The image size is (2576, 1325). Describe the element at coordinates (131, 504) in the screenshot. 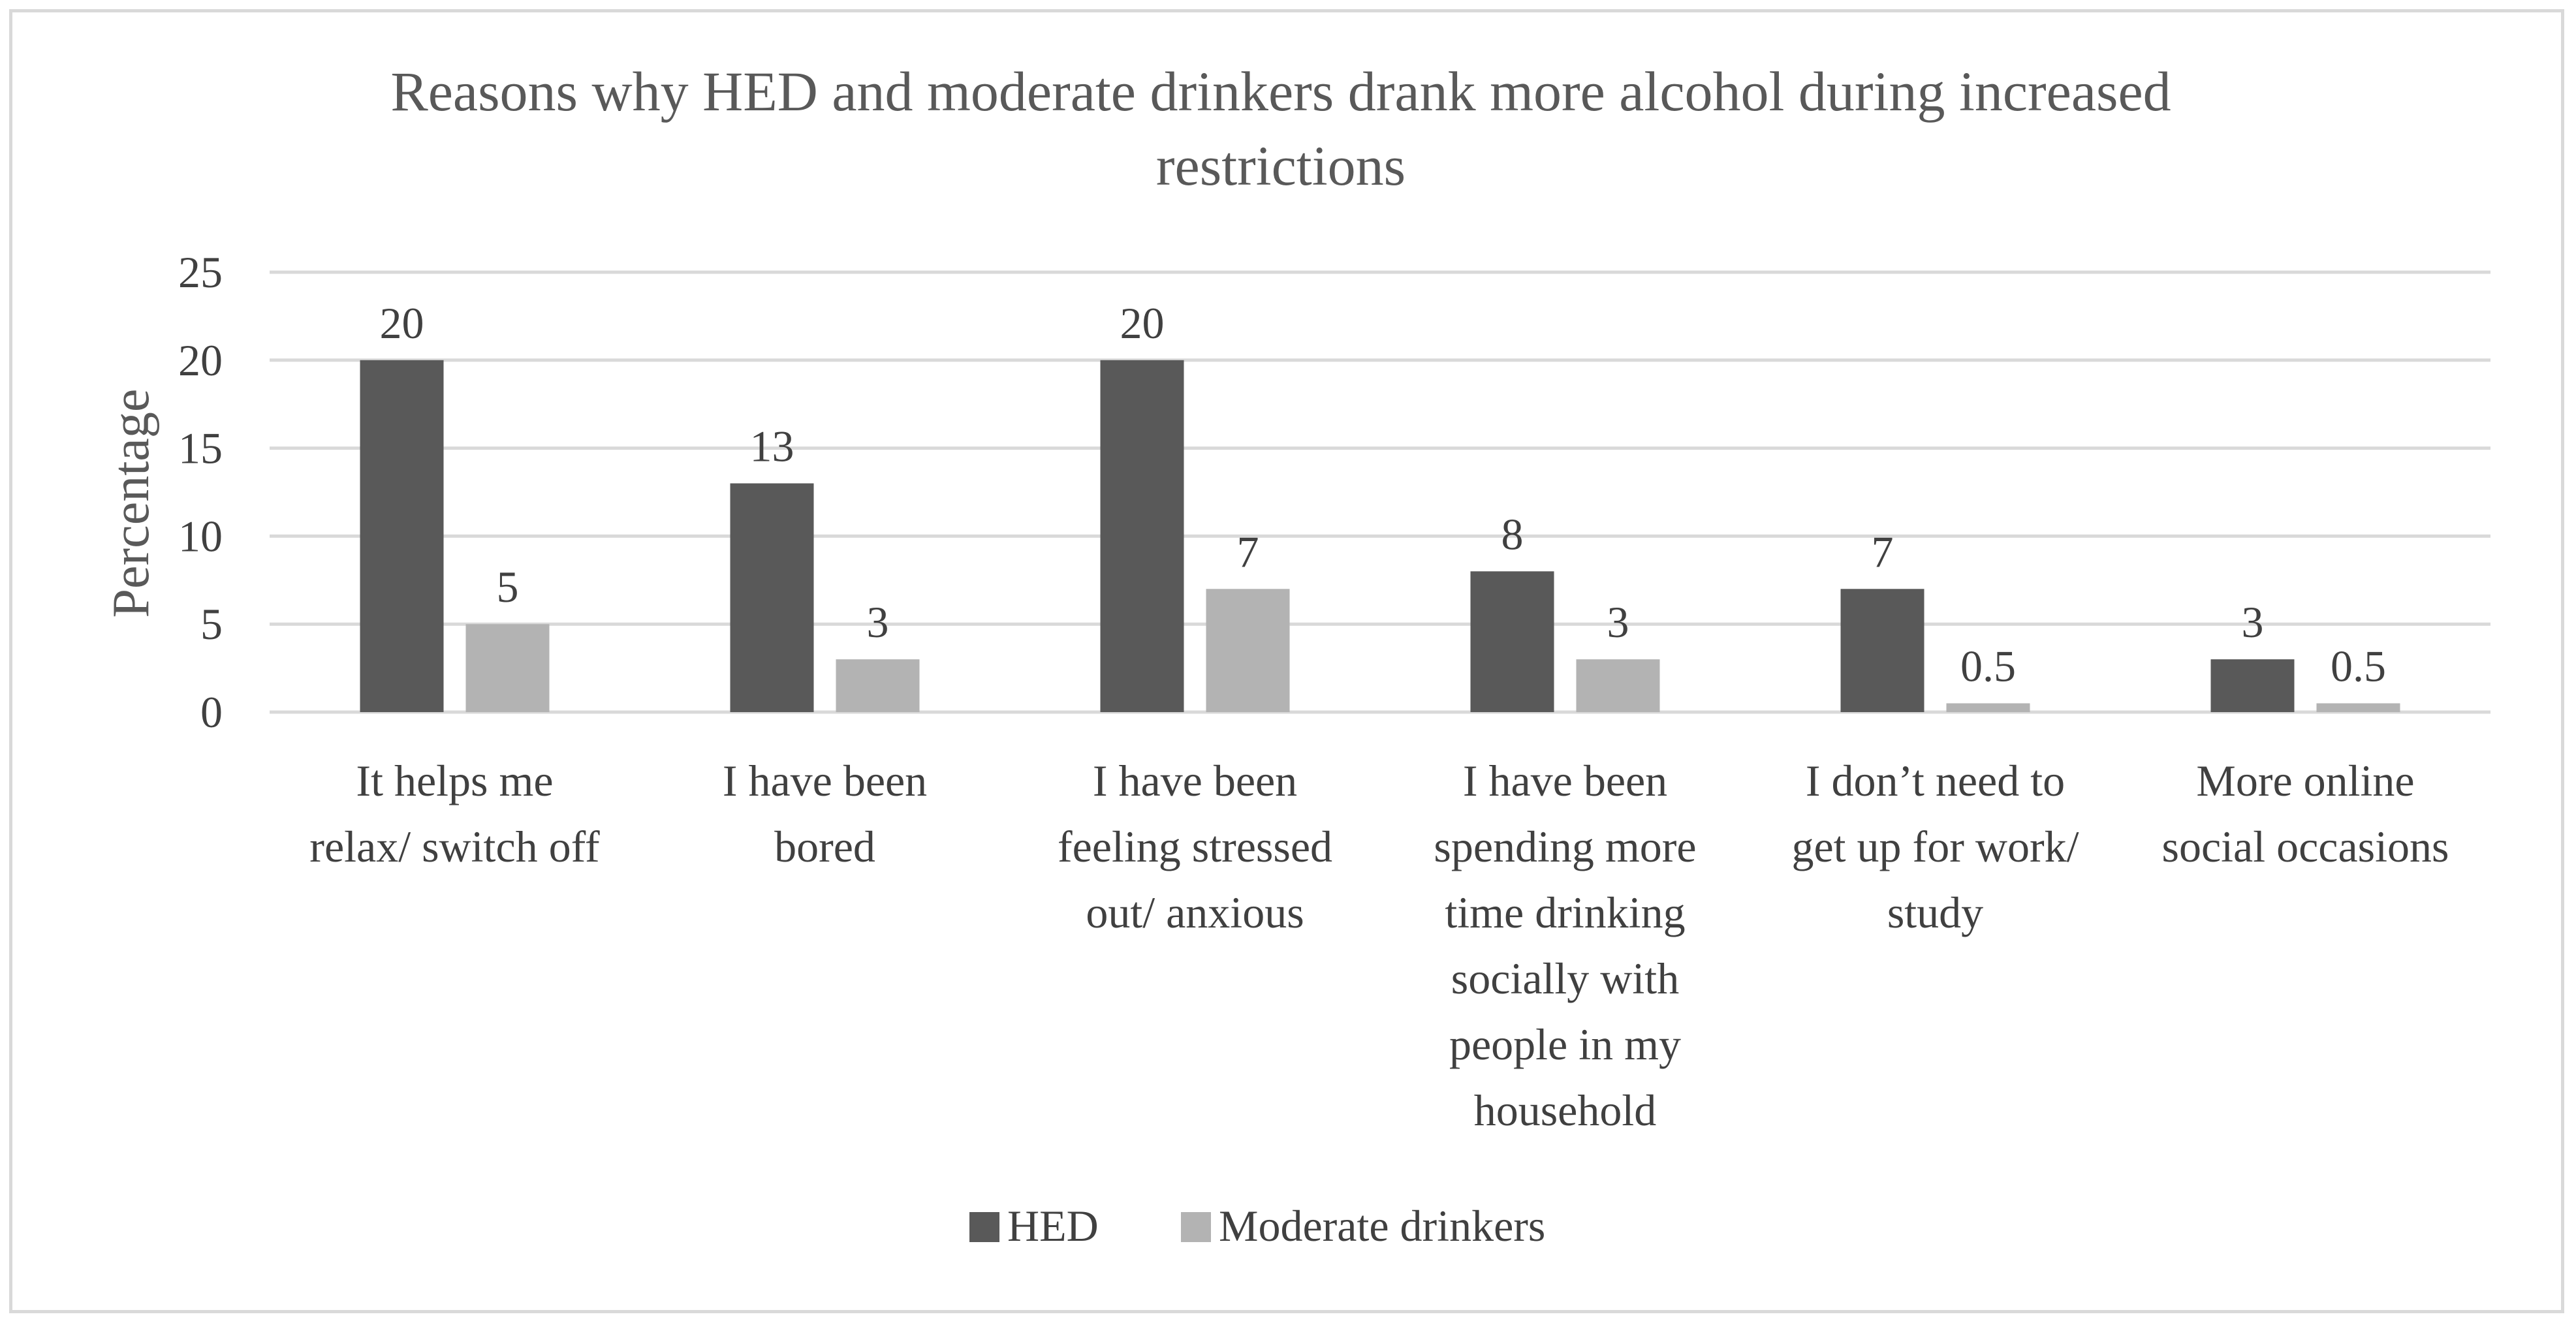

I see `y-axis-label: Percentage` at that location.